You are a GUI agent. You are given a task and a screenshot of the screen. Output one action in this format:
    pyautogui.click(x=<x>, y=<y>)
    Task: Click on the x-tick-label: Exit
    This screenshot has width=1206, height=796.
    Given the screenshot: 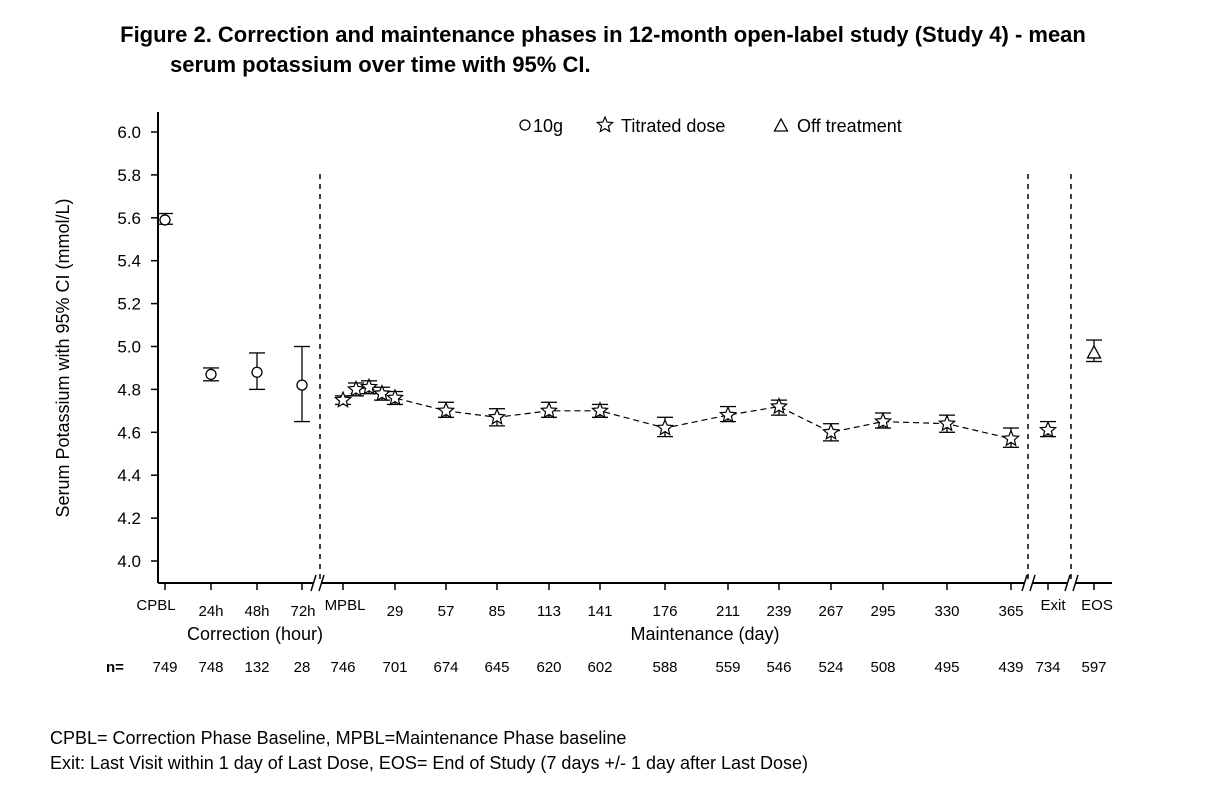 What is the action you would take?
    pyautogui.click(x=1053, y=605)
    